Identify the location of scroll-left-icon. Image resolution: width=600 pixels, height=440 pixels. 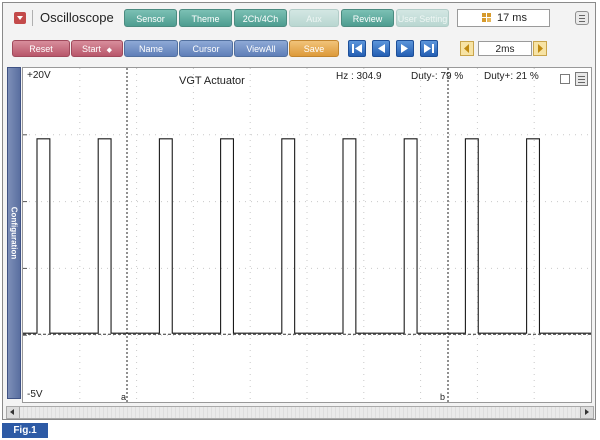
(13, 412).